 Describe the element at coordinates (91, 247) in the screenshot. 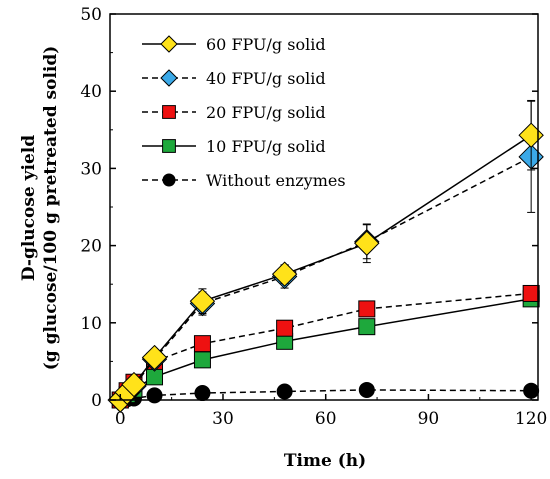

I see `y-tick-label: 20` at that location.